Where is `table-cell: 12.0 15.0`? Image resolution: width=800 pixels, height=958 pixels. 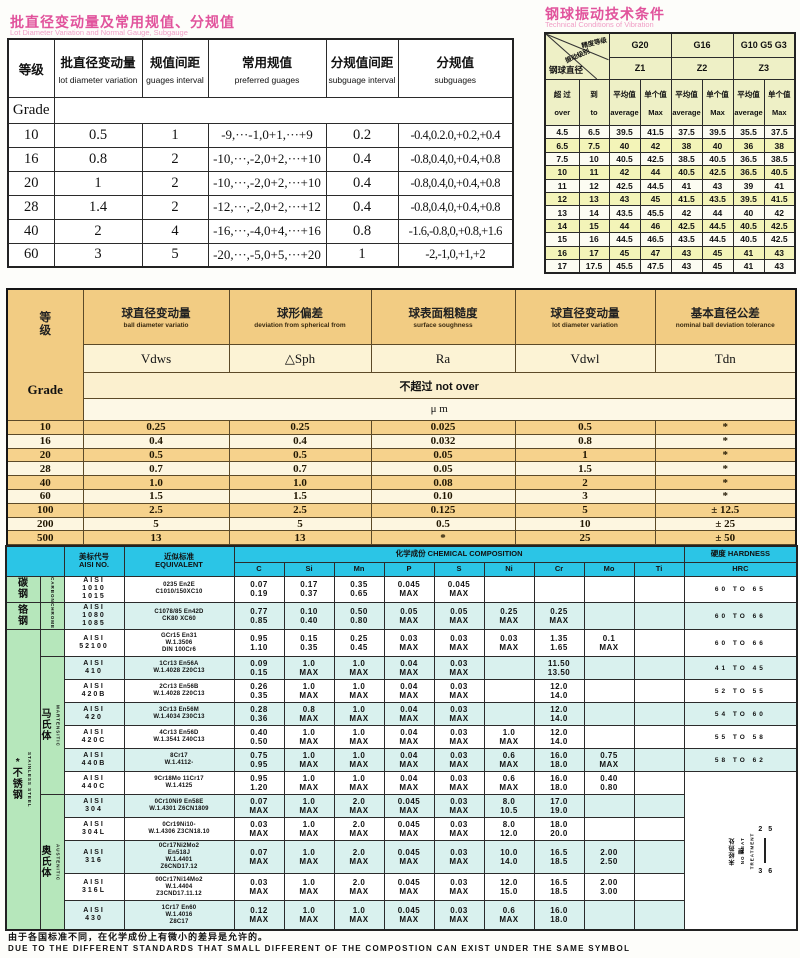
table-cell: 12.0 15.0 is located at coordinates (509, 887).